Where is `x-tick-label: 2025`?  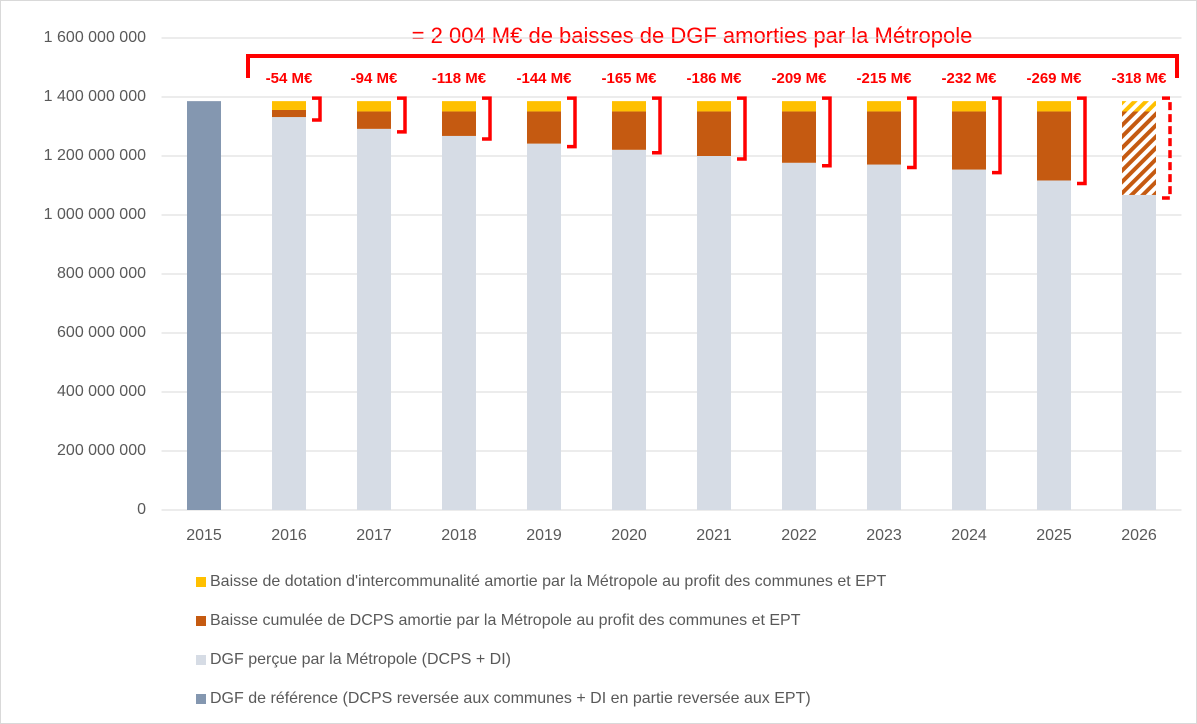 x-tick-label: 2025 is located at coordinates (1054, 535).